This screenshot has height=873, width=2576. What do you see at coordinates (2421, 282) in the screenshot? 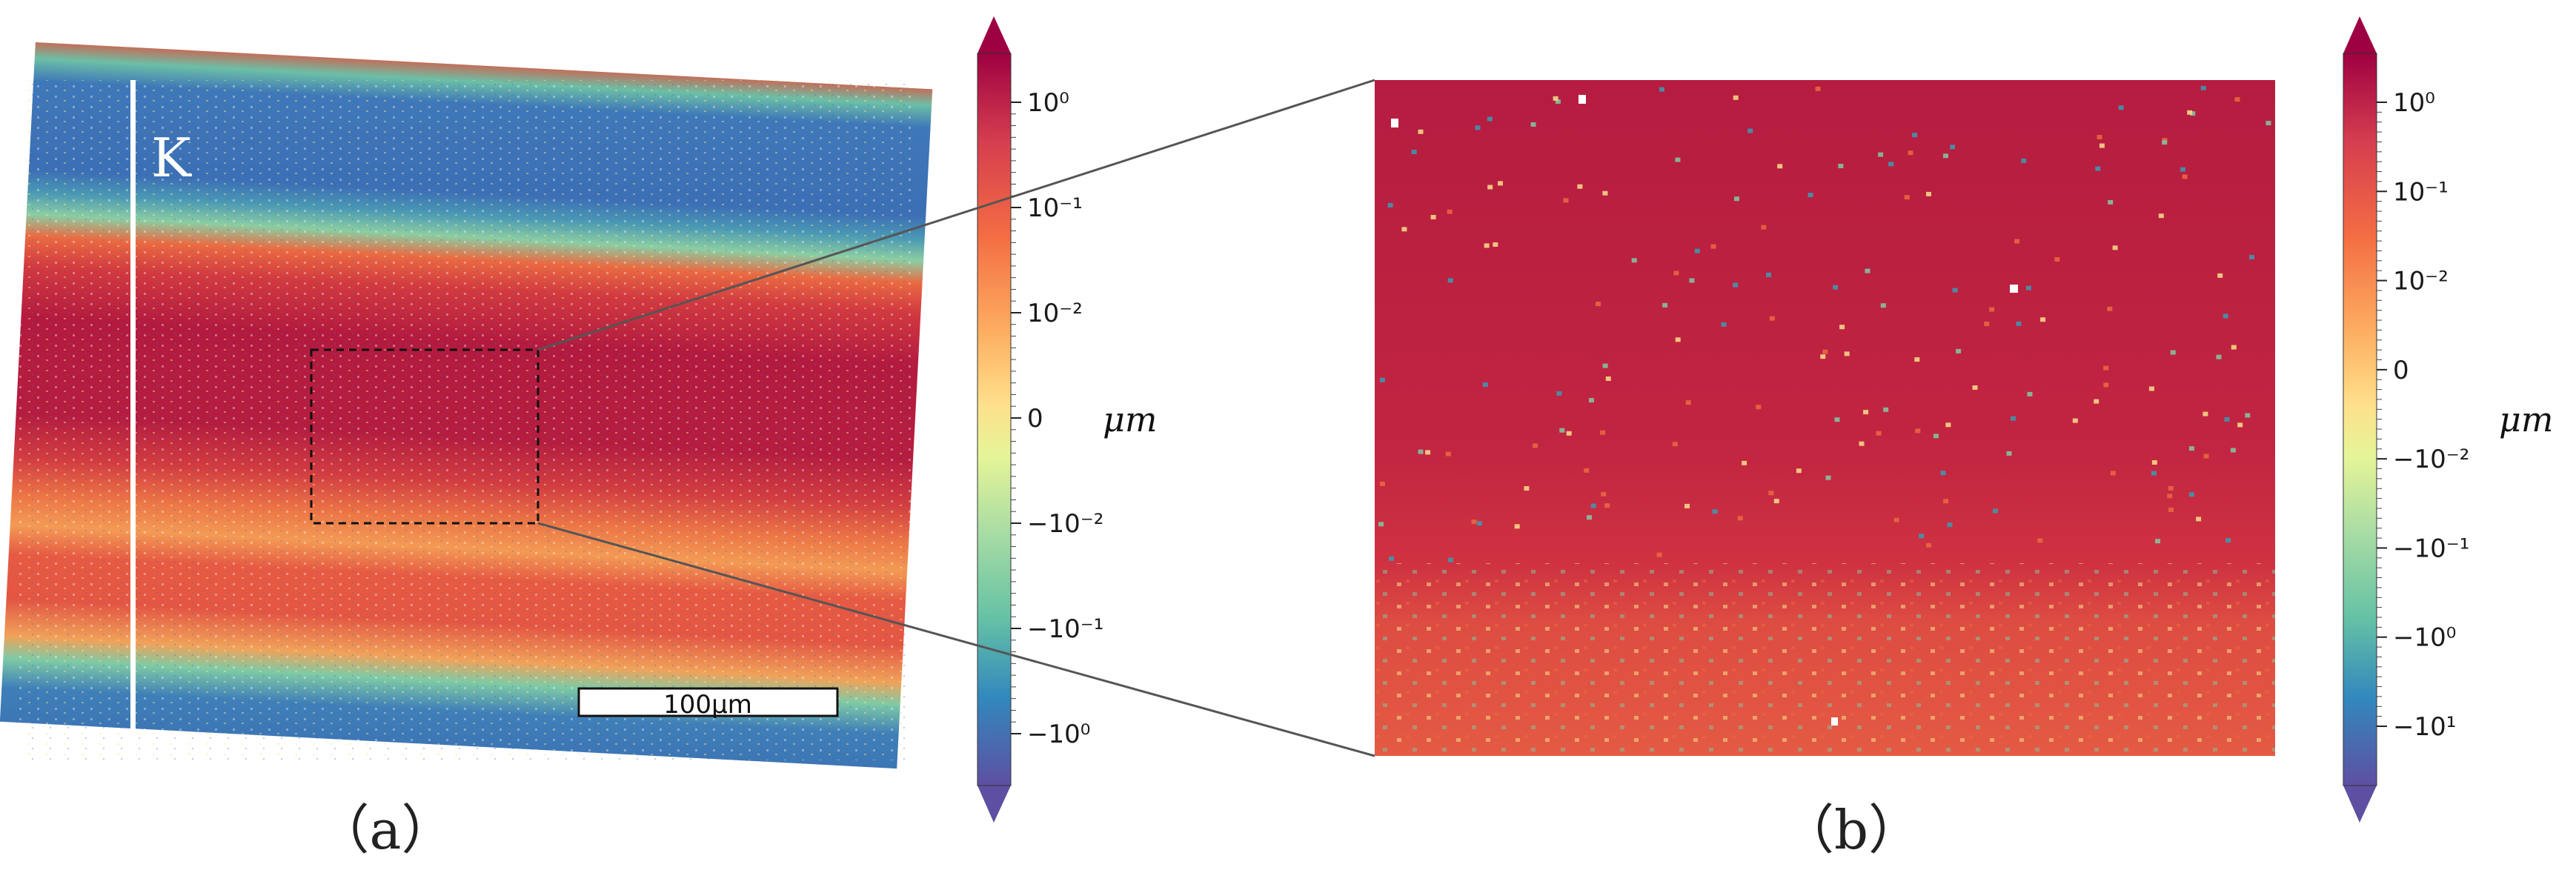
I see `colorbar-tick-label: 10⁻²` at bounding box center [2421, 282].